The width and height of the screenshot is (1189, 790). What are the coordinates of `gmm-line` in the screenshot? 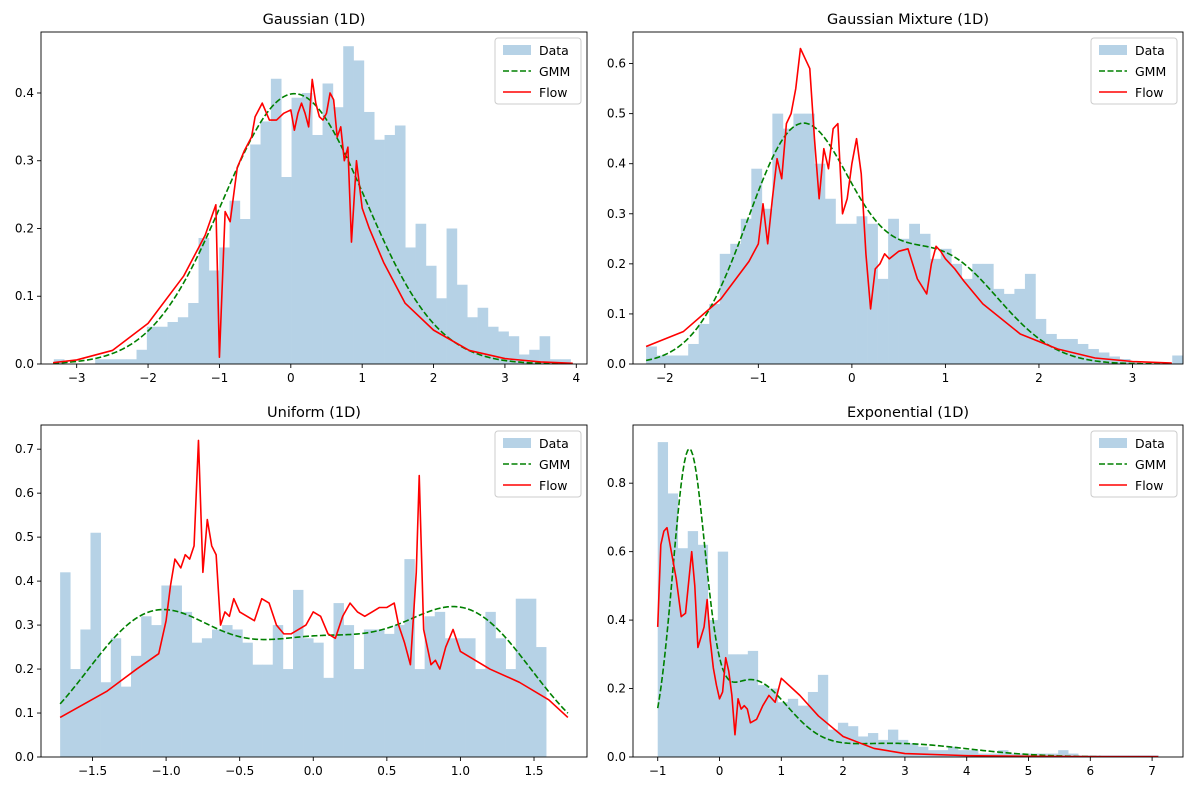 It's located at (908, 243).